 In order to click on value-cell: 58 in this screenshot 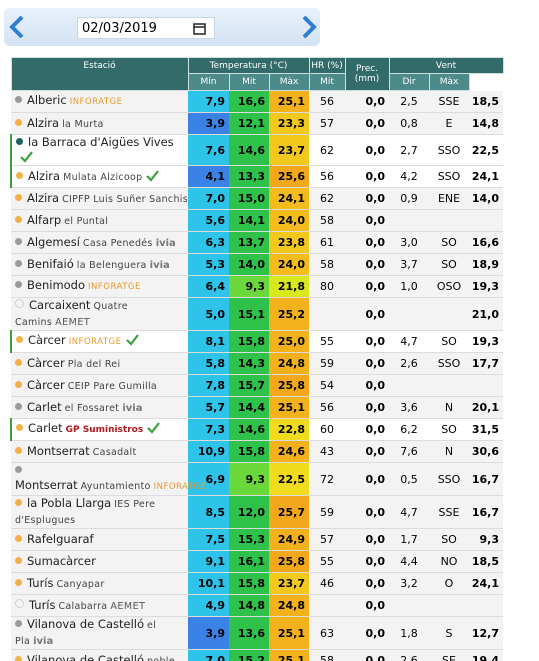, I will do `click(327, 264)`.